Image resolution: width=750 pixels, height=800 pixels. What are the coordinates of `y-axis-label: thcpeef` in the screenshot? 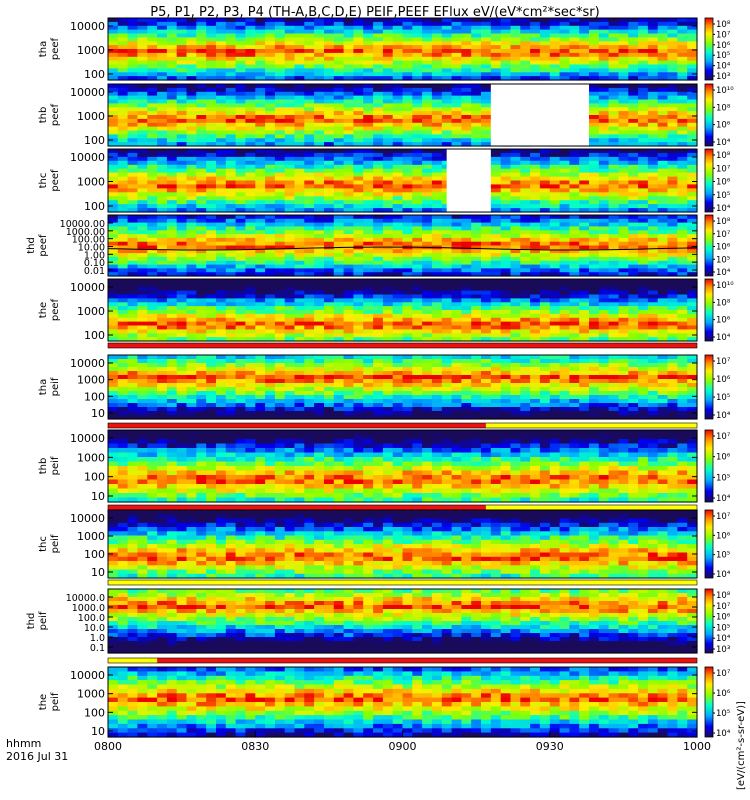 It's located at (49, 180).